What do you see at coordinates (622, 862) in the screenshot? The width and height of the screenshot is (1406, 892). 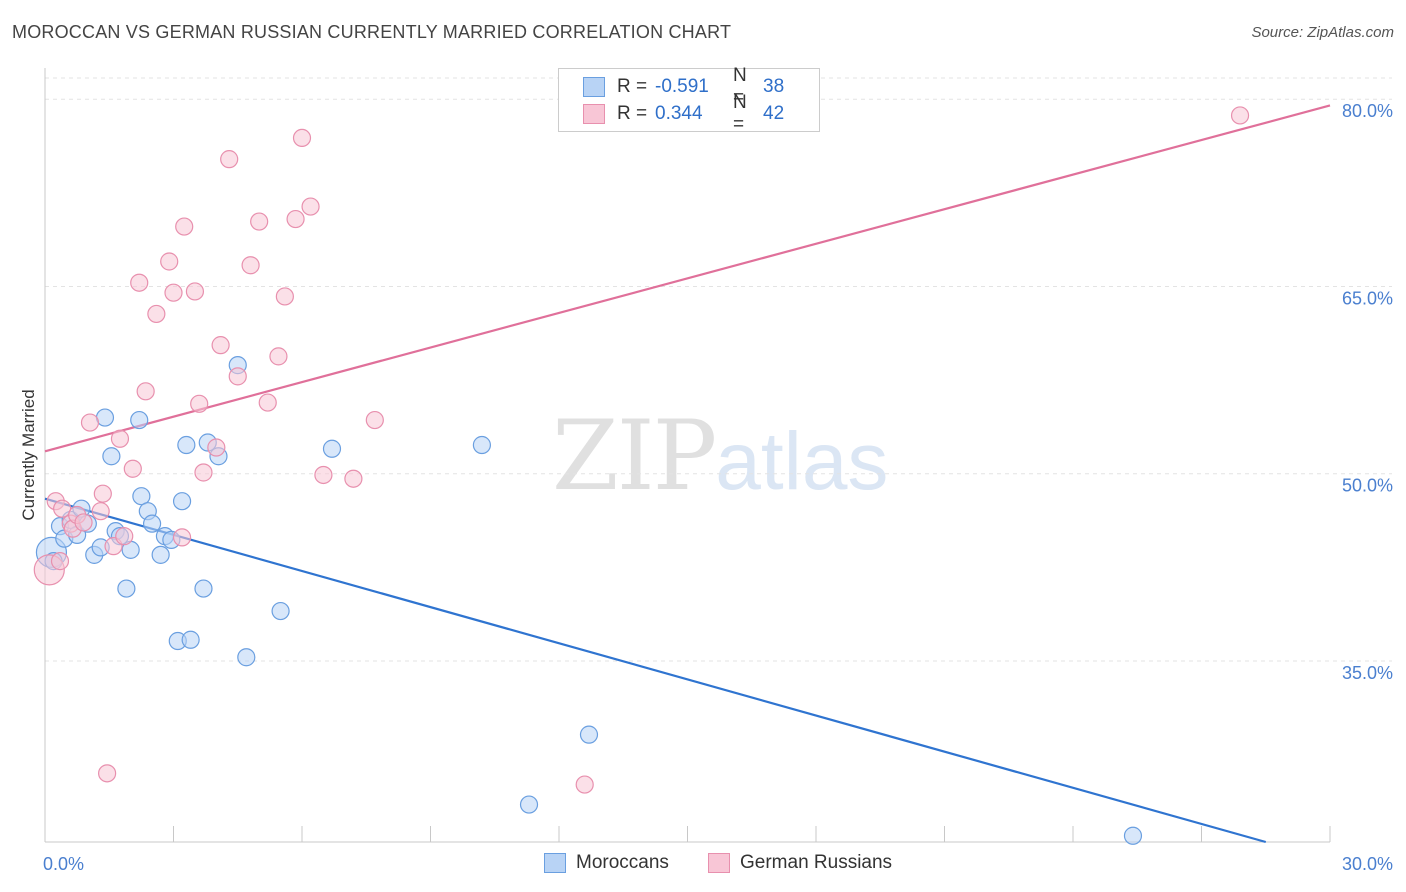 I see `bottom-legend-label: Moroccans` at bounding box center [622, 862].